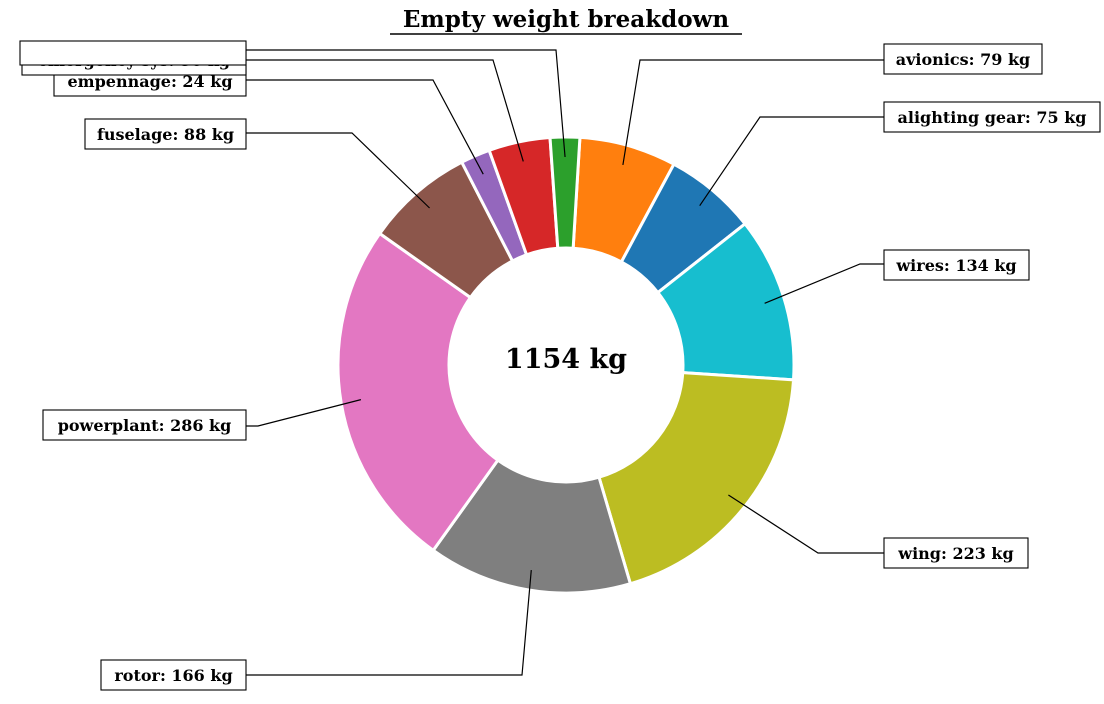 The height and width of the screenshot is (704, 1104). Describe the element at coordinates (149, 81) in the screenshot. I see `slice-label-empennage: empennage: 24 kg` at that location.